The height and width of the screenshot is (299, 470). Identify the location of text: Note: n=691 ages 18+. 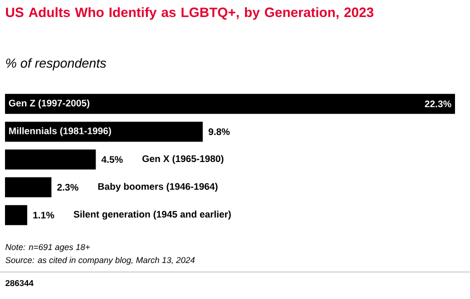
(47, 248).